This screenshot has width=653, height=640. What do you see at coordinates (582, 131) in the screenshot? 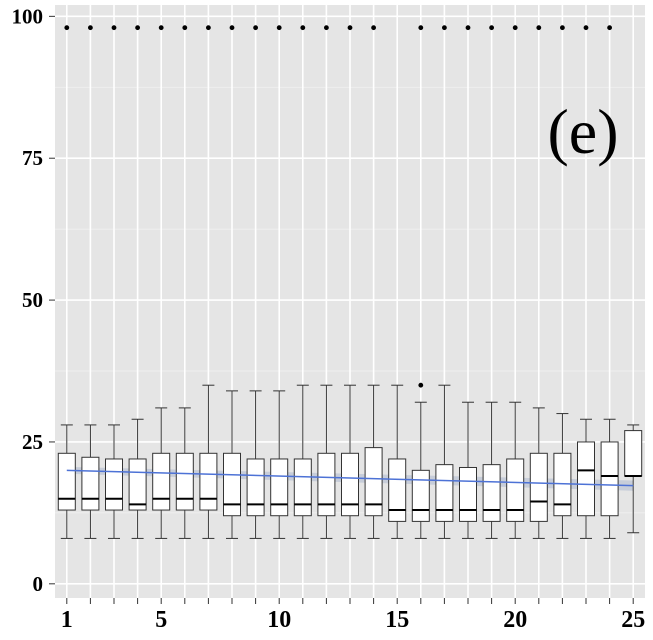
I see `panel-label: (e)` at bounding box center [582, 131].